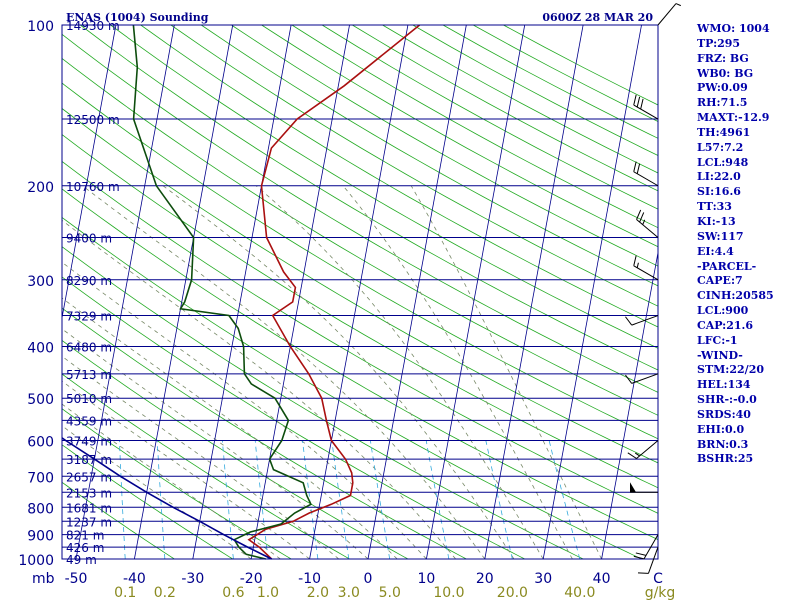  I want to click on mixing-ratio-label: 40.0, so click(579, 592).